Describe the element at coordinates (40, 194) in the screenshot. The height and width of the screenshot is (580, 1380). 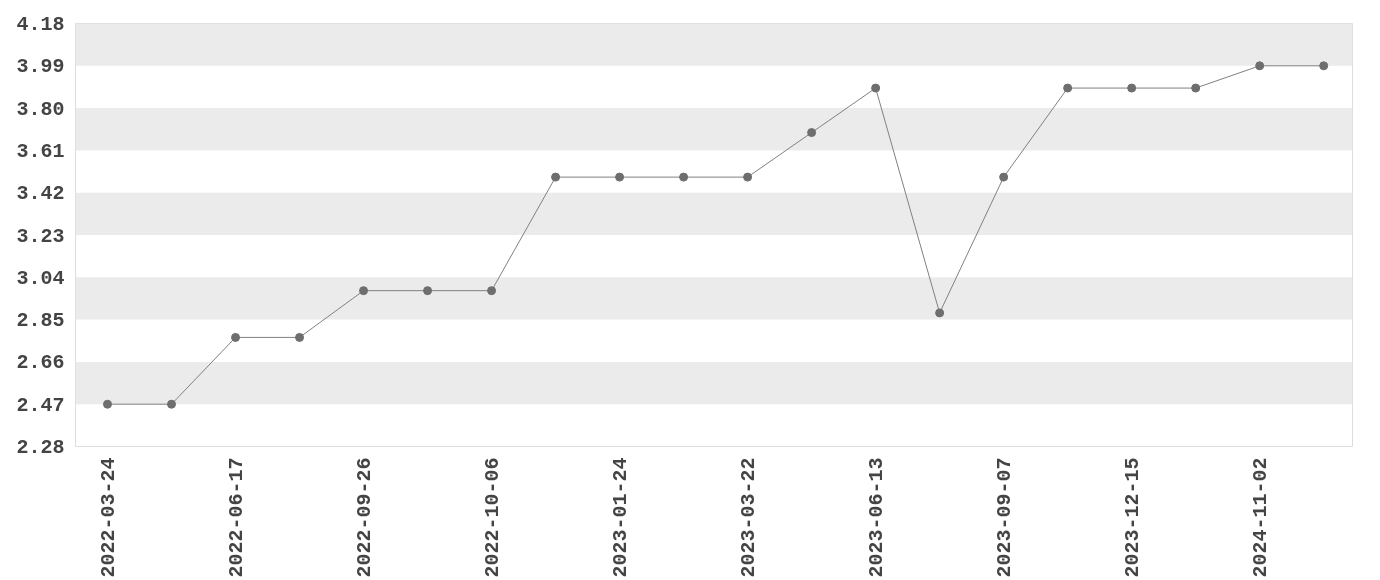
I see `y-tick-label: 3.42` at that location.